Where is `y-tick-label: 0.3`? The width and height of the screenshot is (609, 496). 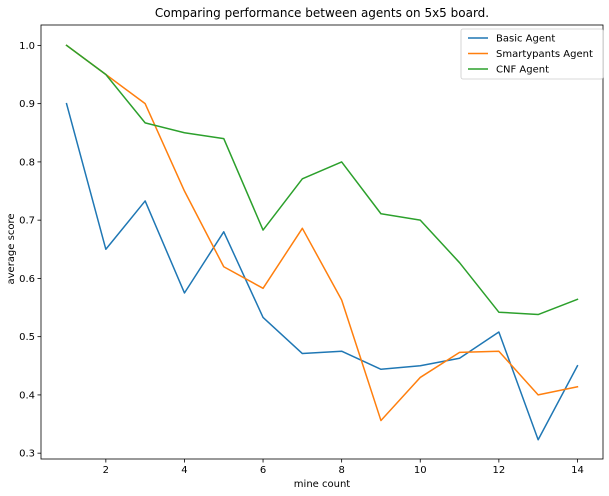
y-tick-label: 0.3 is located at coordinates (27, 454).